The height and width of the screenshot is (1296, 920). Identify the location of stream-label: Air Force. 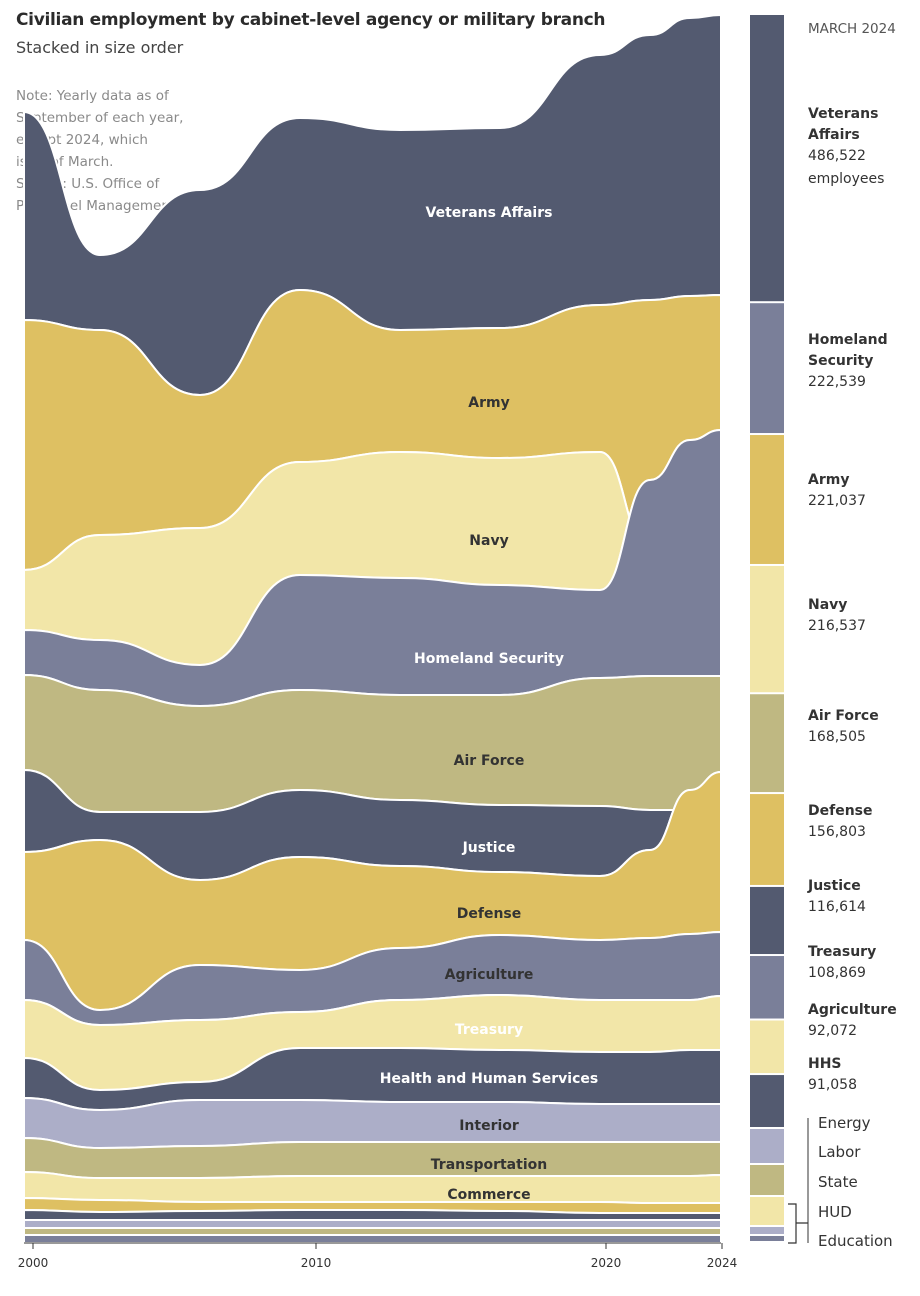
(489, 761).